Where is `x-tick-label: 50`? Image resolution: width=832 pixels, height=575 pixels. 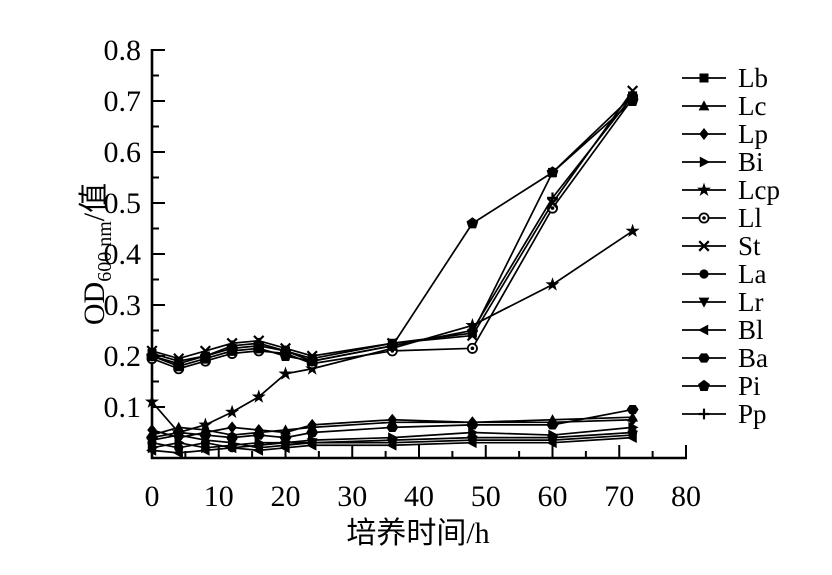
x-tick-label: 50 is located at coordinates (486, 496).